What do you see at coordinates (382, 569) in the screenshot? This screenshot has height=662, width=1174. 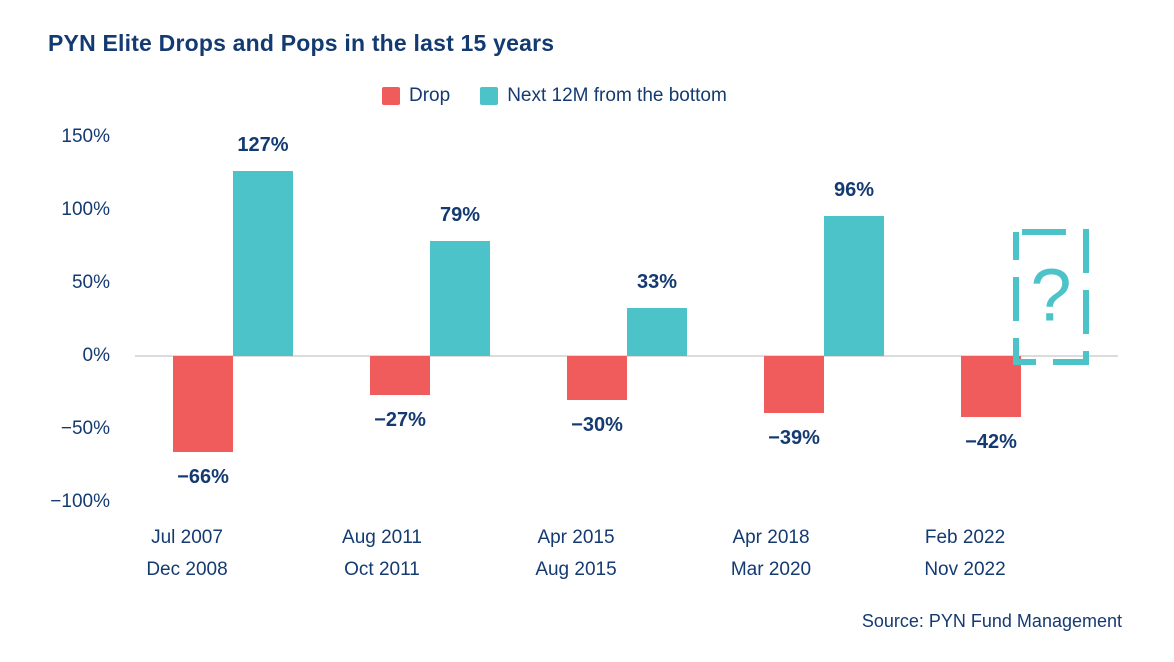 I see `x-label-1-line2: Oct 2011` at bounding box center [382, 569].